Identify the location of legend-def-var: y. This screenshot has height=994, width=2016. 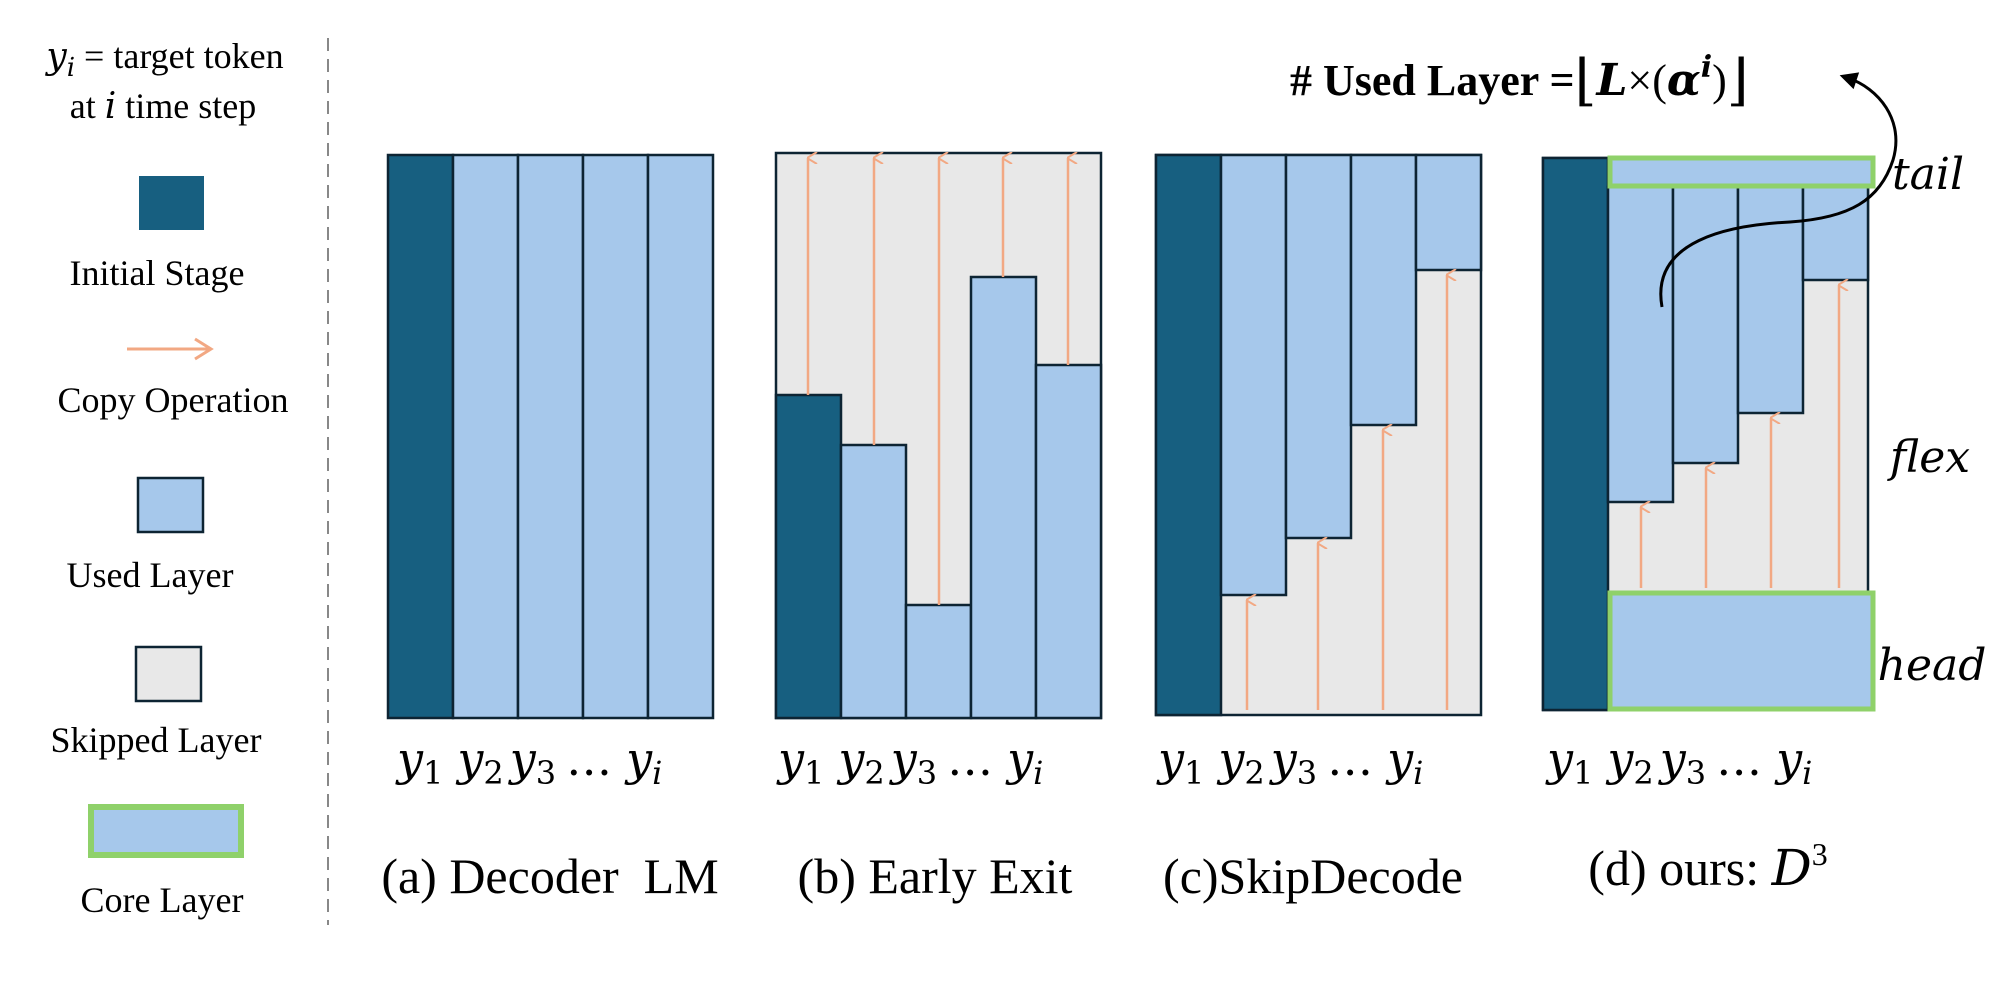
(55, 56).